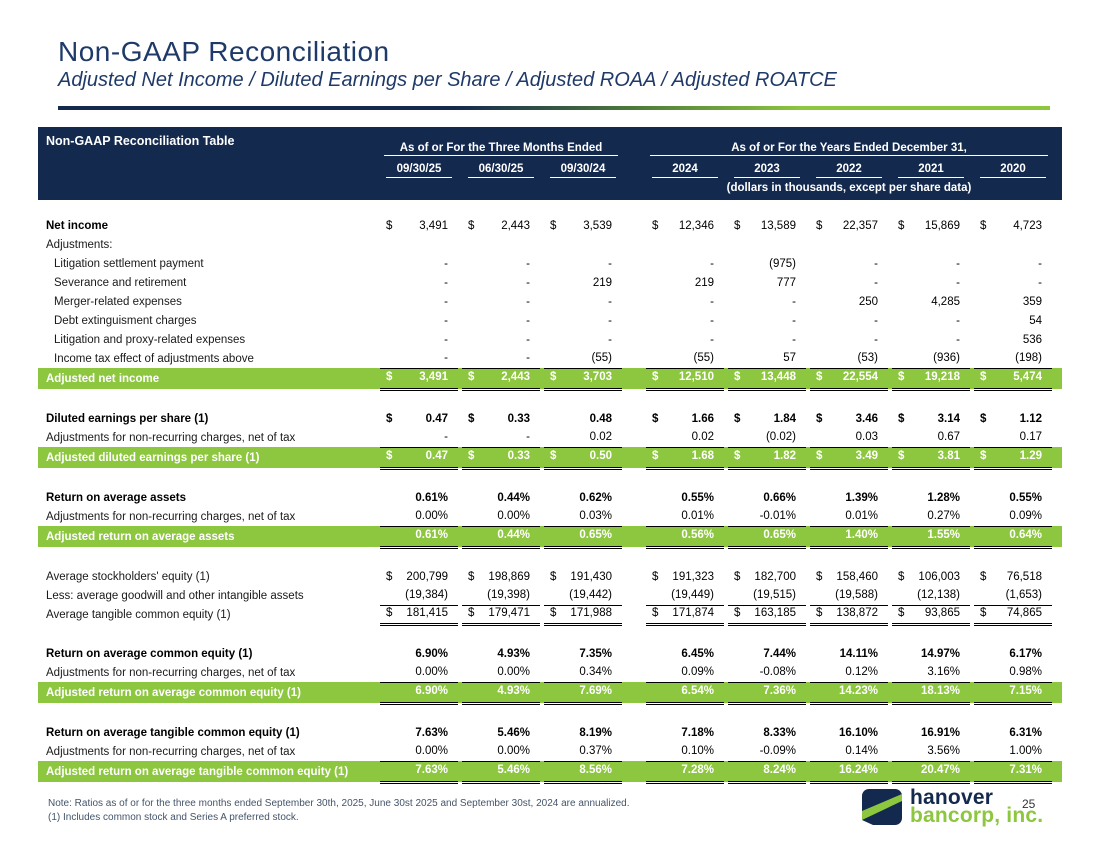  I want to click on row-label: Debt extinguisment charges, so click(125, 320).